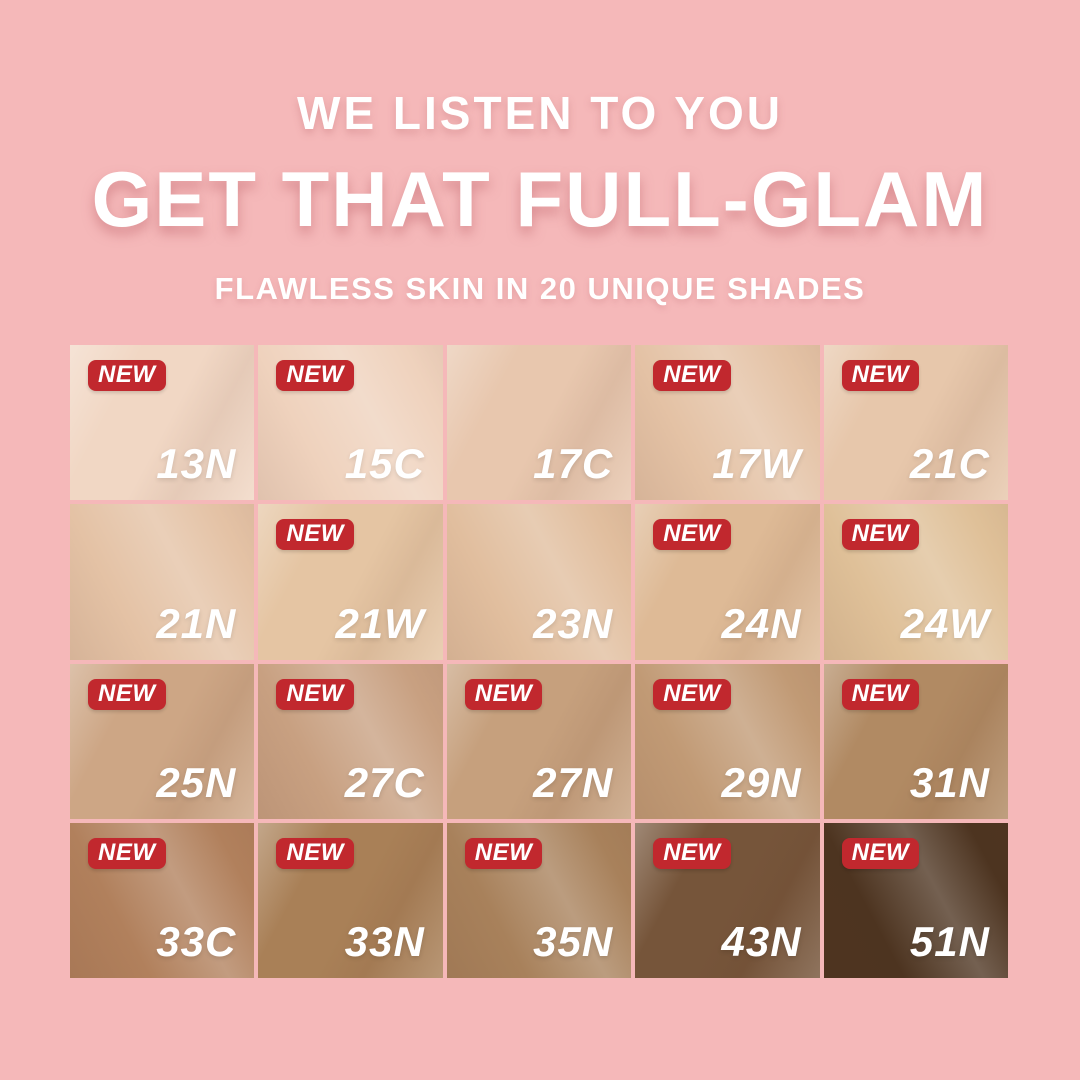 This screenshot has height=1080, width=1080. Describe the element at coordinates (757, 464) in the screenshot. I see `shade-label: 17W` at that location.